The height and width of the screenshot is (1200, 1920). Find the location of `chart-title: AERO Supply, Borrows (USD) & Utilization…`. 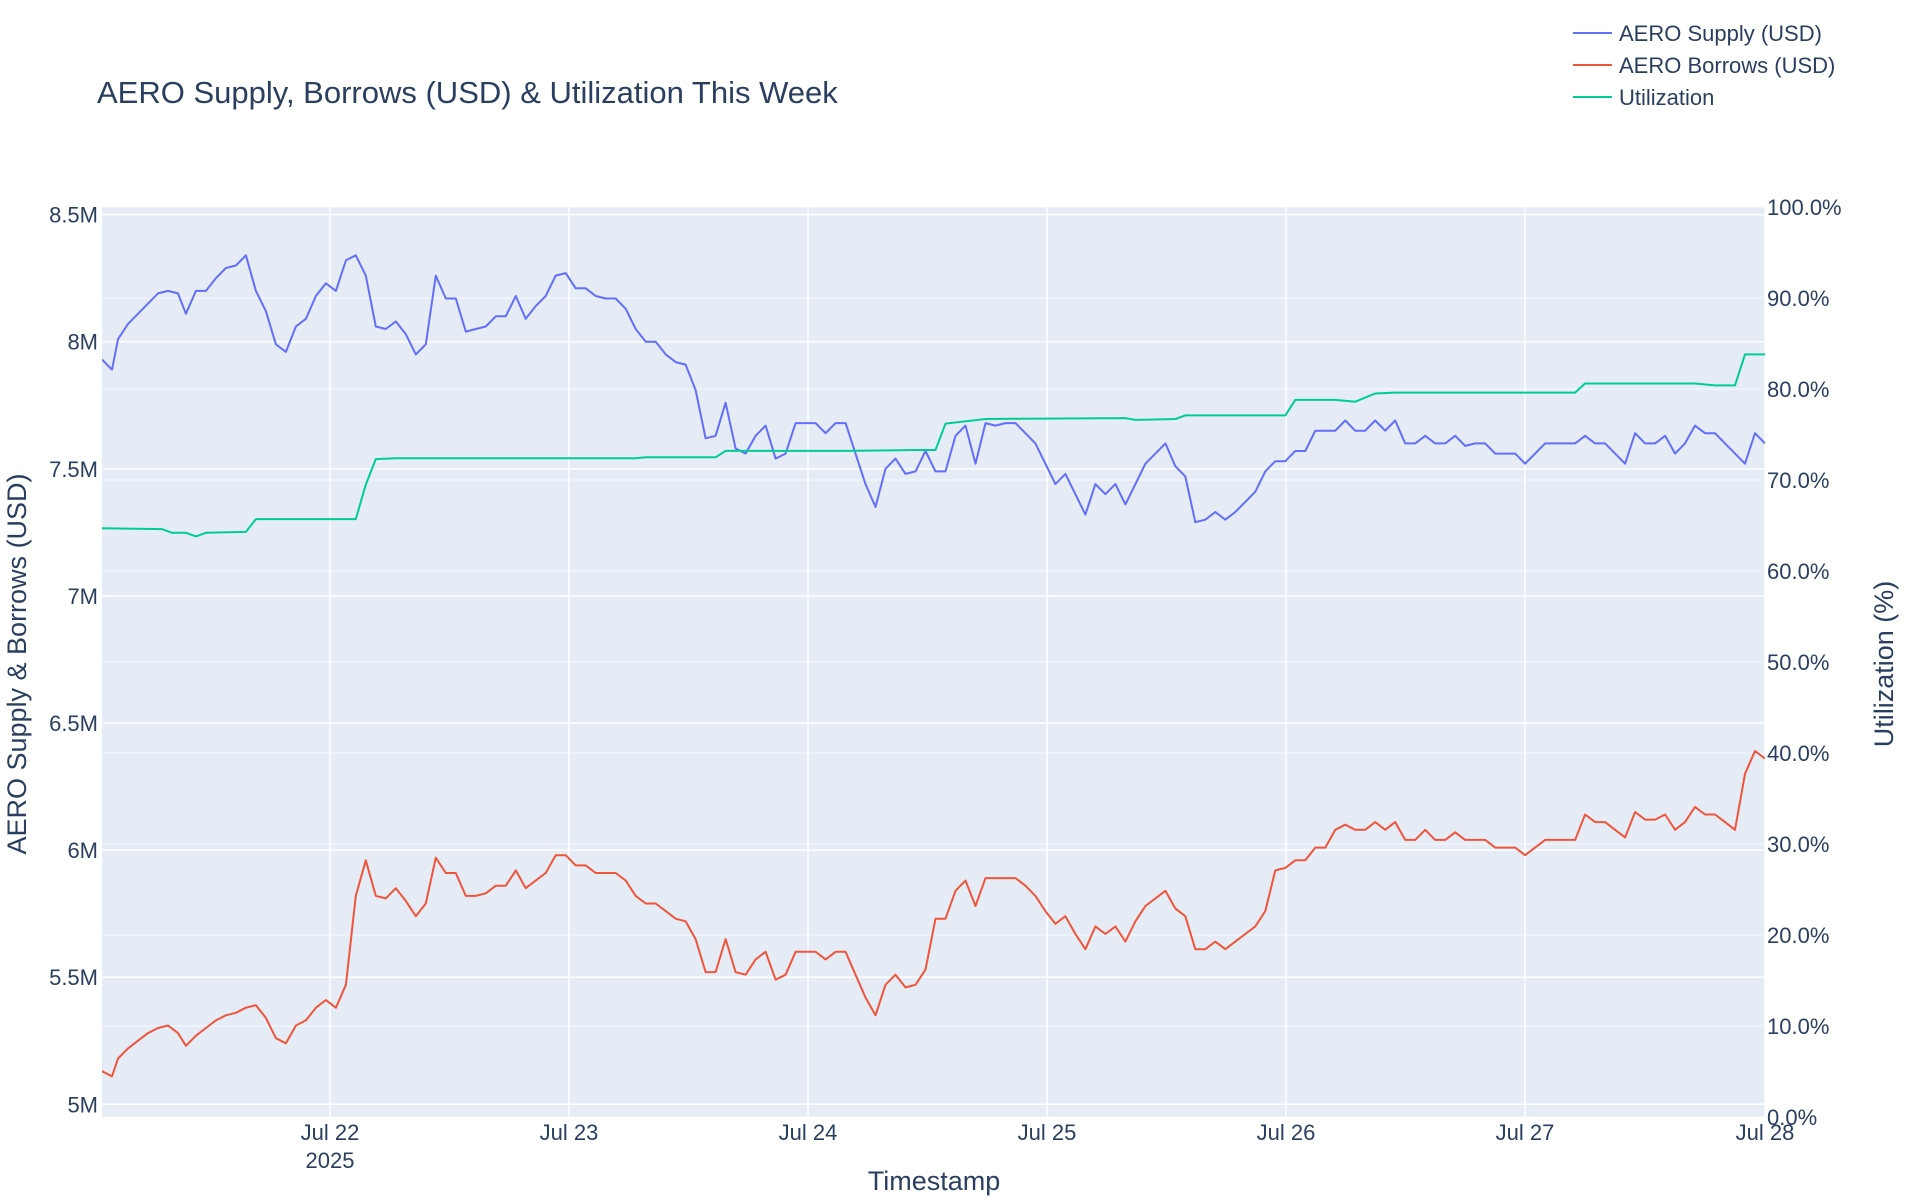

chart-title: AERO Supply, Borrows (USD) & Utilization… is located at coordinates (467, 92).